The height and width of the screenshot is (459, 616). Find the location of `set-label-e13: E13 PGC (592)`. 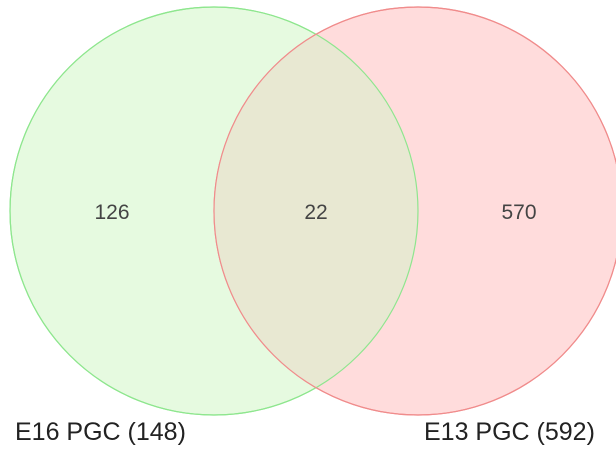

set-label-e13: E13 PGC (592) is located at coordinates (509, 432).